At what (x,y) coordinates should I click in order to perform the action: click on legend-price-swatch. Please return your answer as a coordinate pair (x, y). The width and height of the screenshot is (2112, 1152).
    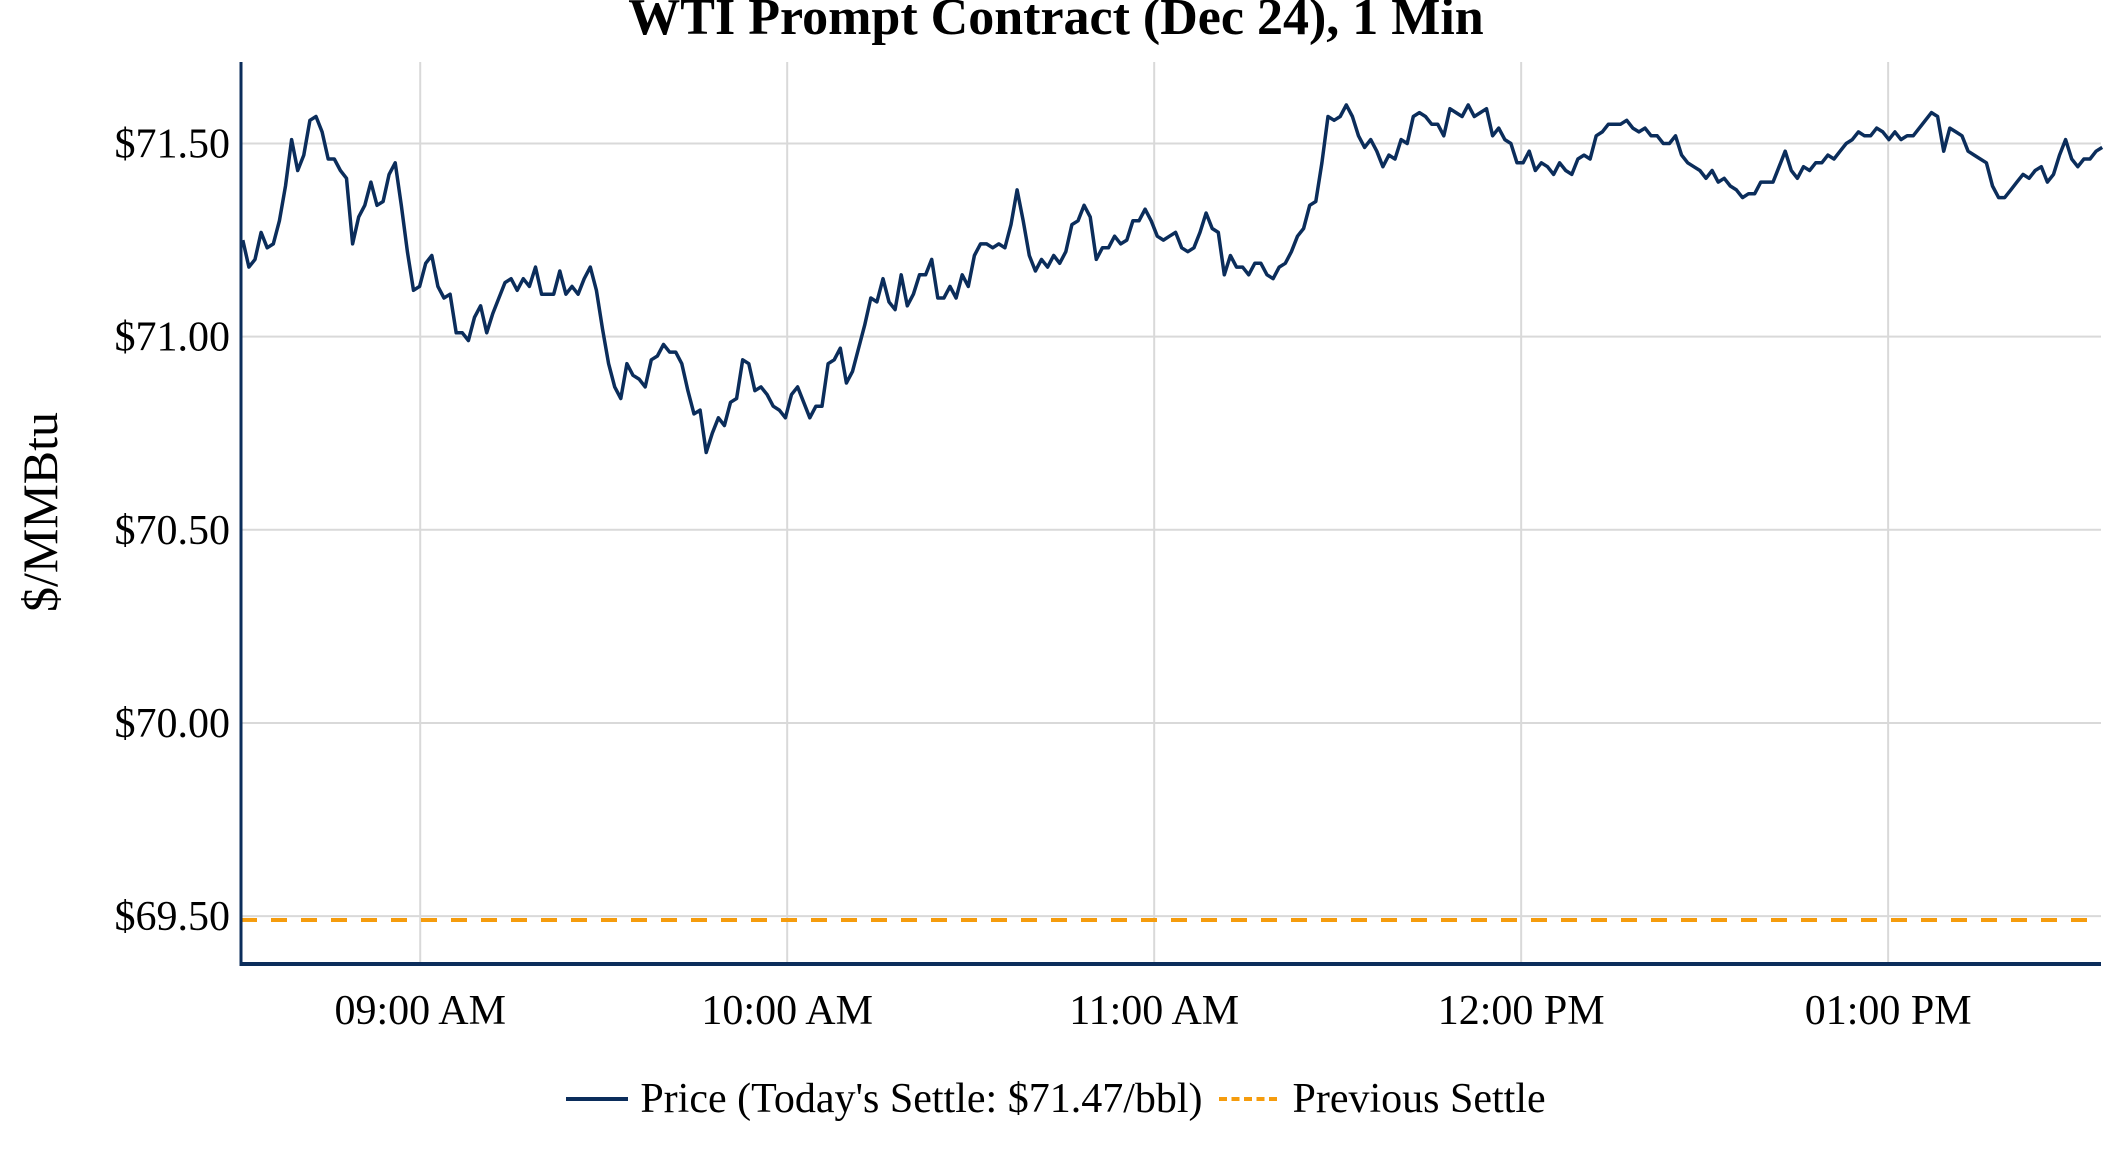
    Looking at the image, I should click on (597, 1099).